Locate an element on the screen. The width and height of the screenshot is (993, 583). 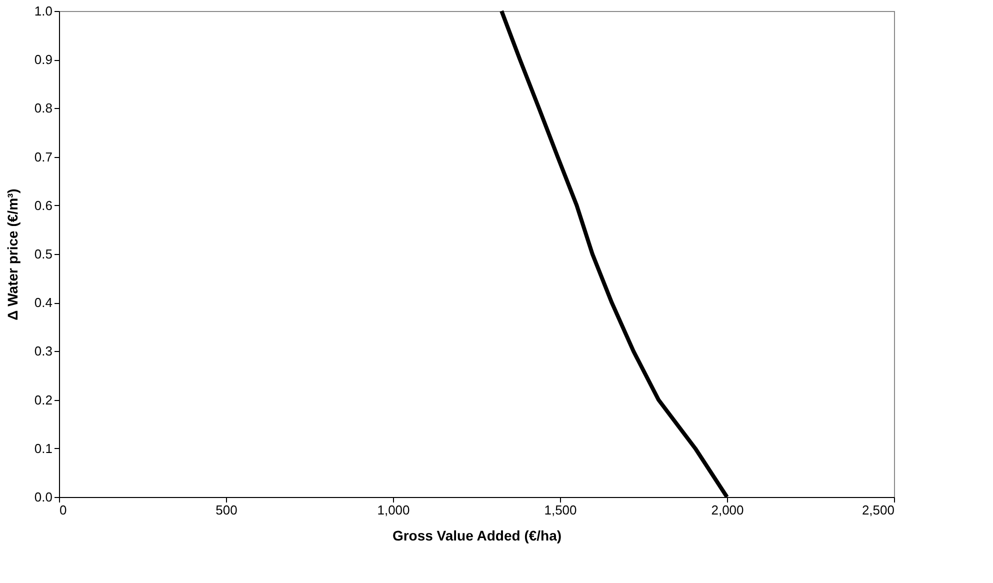
y-tick-label: 1.0 is located at coordinates (43, 11).